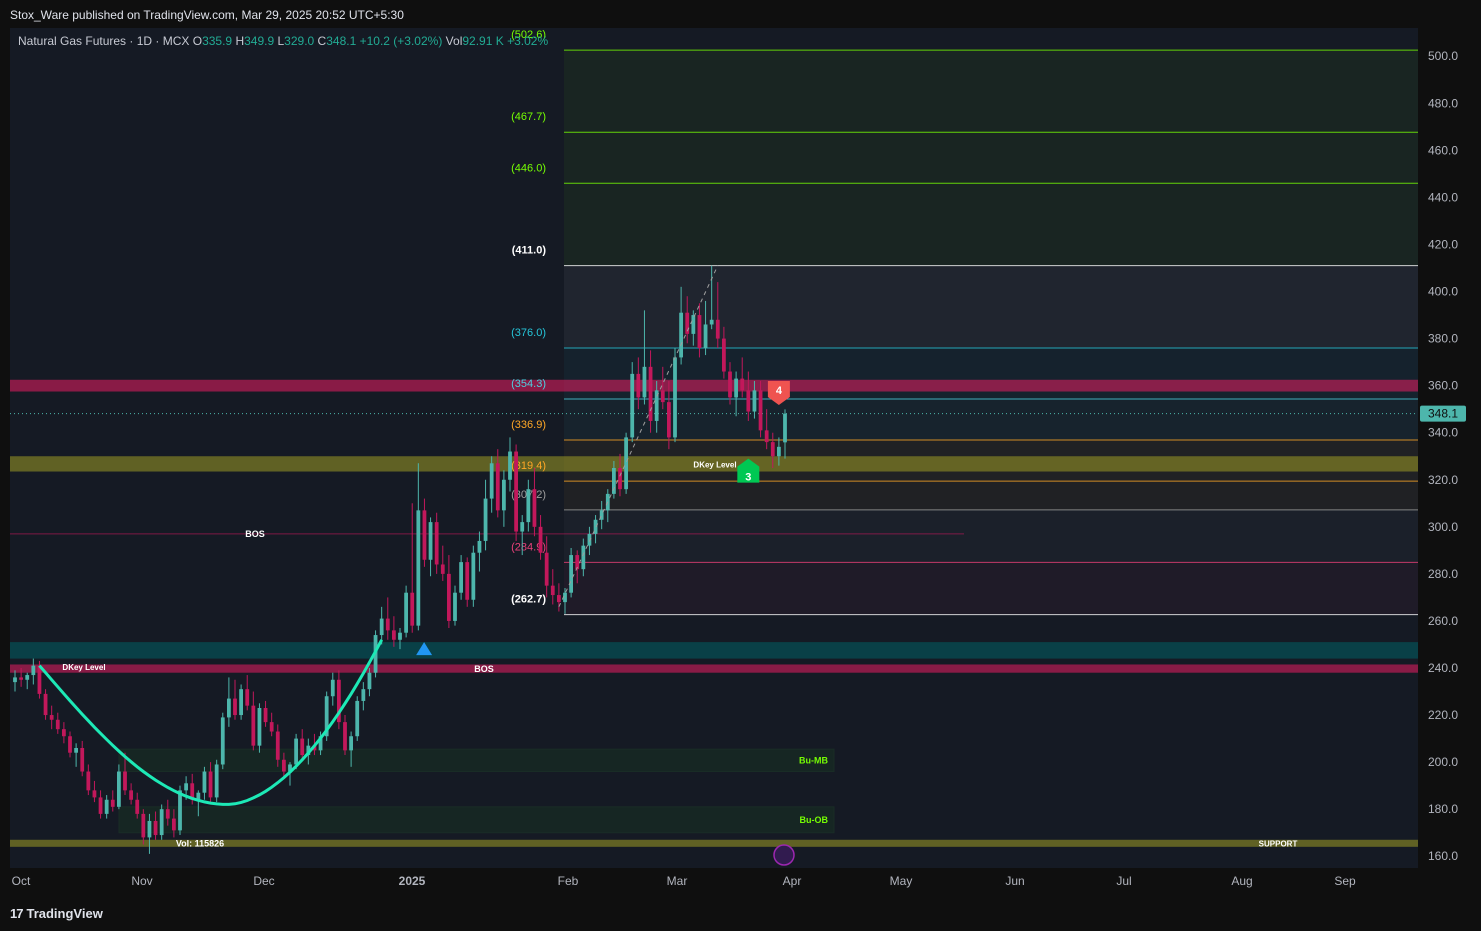  What do you see at coordinates (211, 722) in the screenshot?
I see `rounding-bottom-curve` at bounding box center [211, 722].